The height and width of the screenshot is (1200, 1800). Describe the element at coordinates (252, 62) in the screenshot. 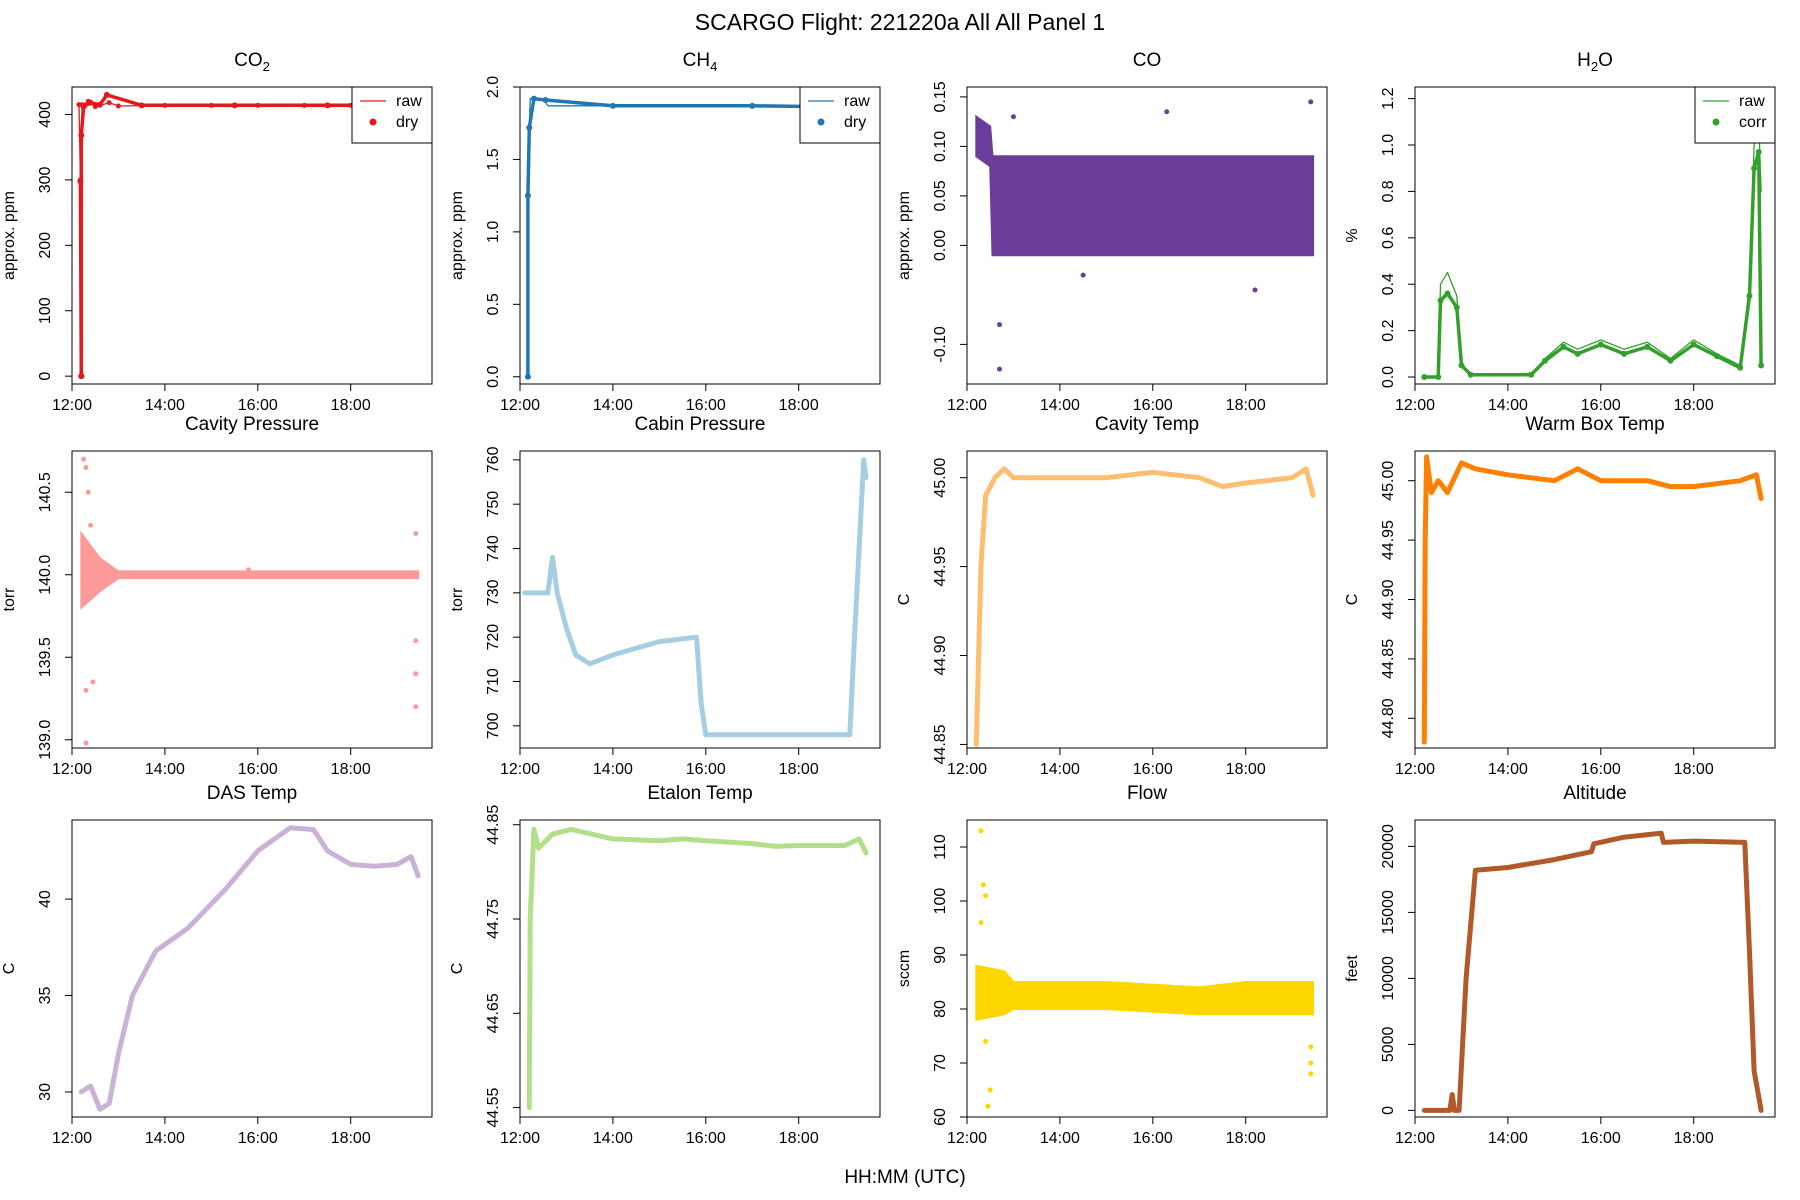

I see `panel-title: CO2` at that location.